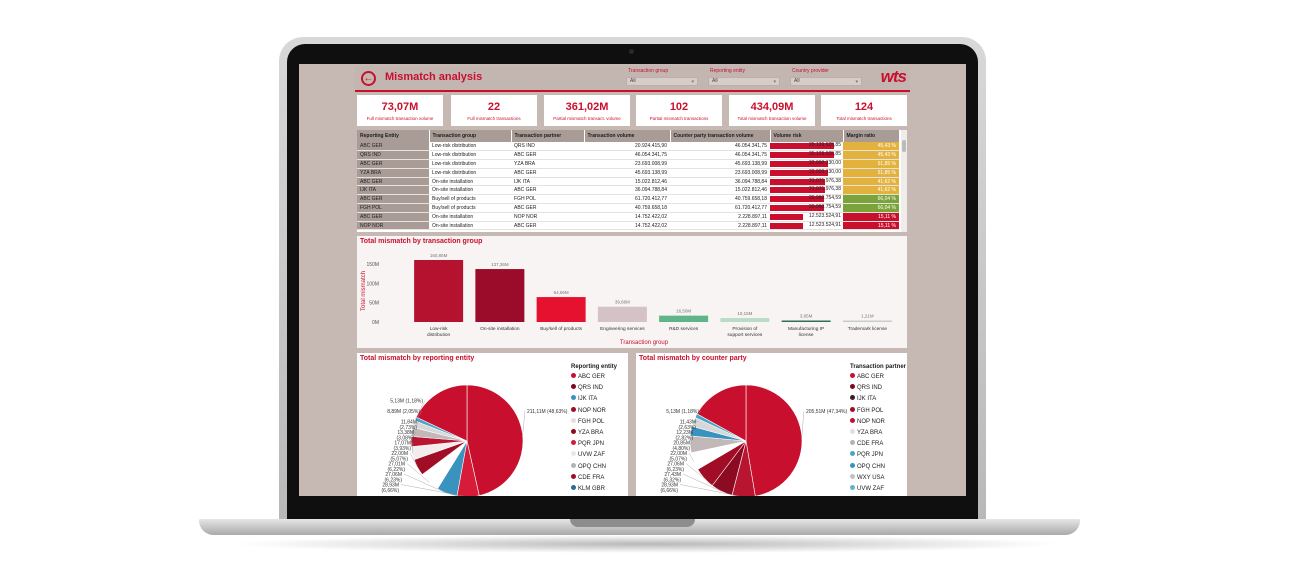  I want to click on legend-item: WXY USA, so click(867, 477).